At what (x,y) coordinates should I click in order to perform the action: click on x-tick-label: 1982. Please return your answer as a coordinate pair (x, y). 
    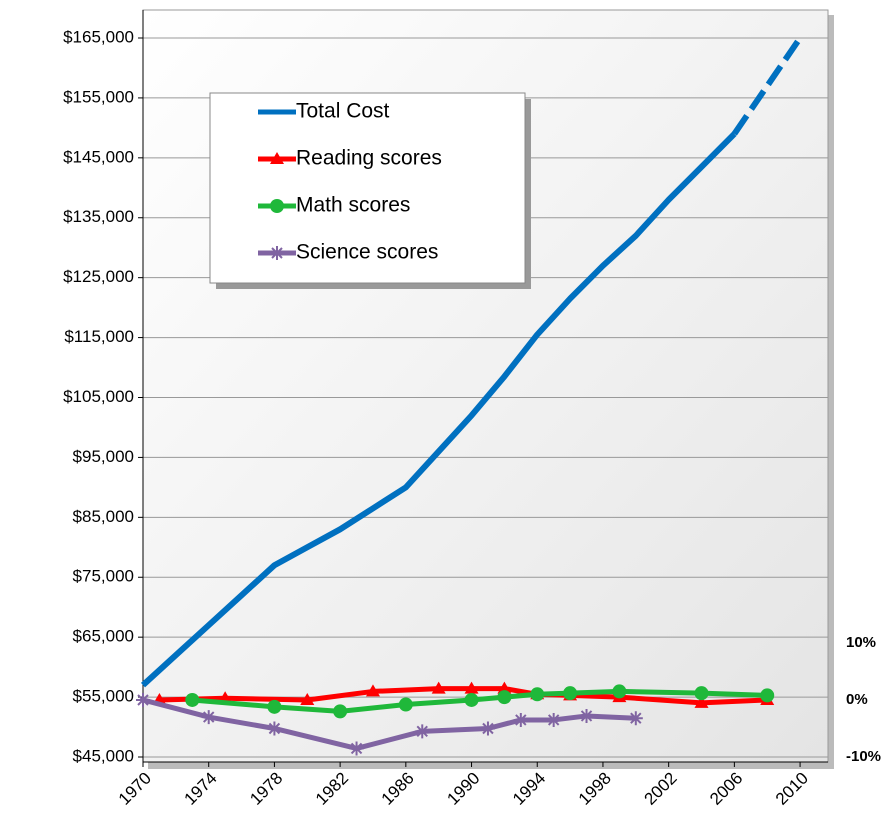
    Looking at the image, I should click on (332, 789).